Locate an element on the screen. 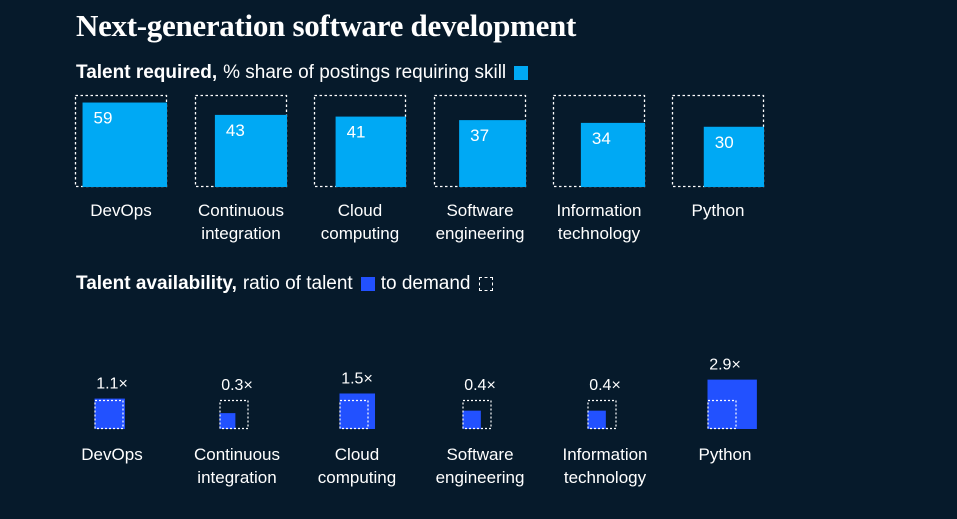 The height and width of the screenshot is (519, 957). talent-ratio-label-4: 0.4× is located at coordinates (605, 385).